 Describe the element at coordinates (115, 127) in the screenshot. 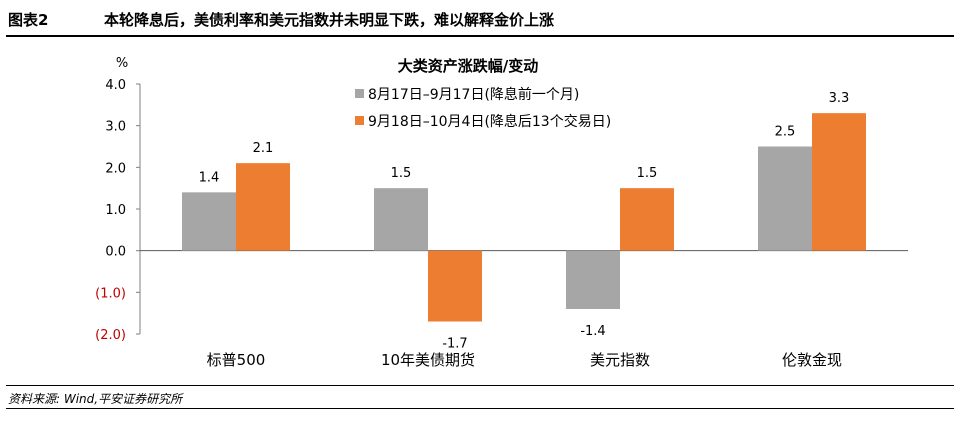

I see `y-tick-label: 3.0` at that location.